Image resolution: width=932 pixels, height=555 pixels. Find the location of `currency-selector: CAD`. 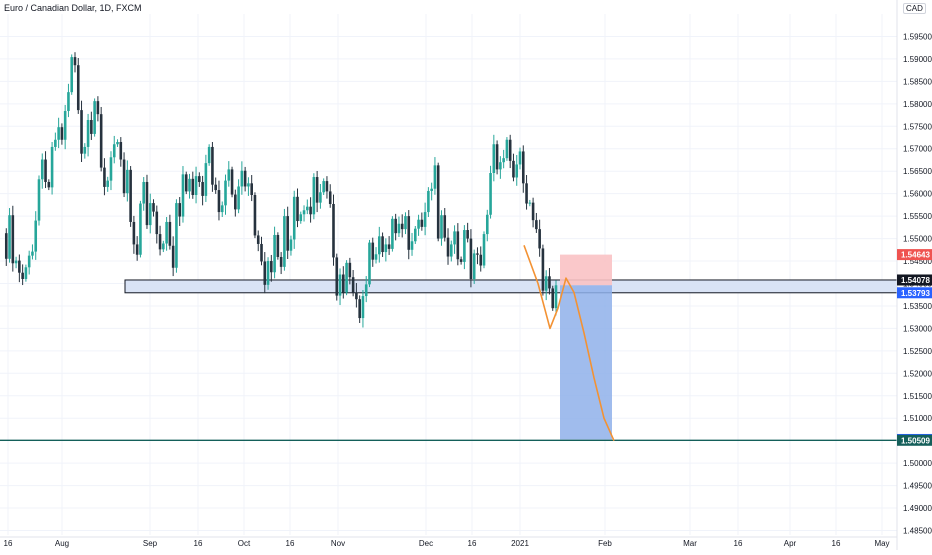

currency-selector: CAD is located at coordinates (914, 8).